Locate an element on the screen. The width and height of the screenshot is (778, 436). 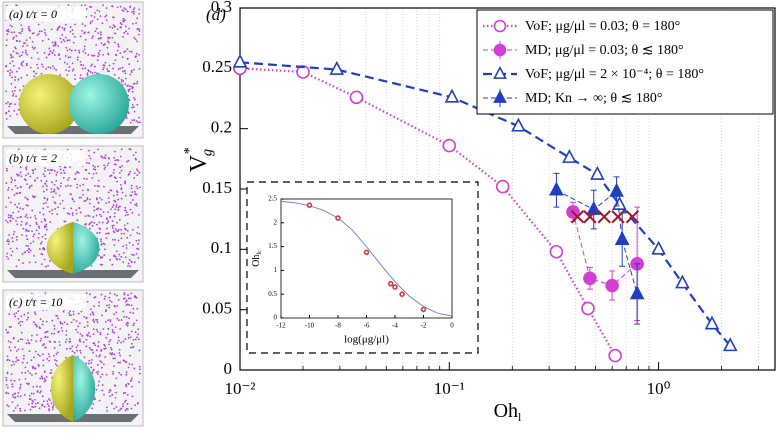
y-tick-label: 0.05 is located at coordinates (217, 308).